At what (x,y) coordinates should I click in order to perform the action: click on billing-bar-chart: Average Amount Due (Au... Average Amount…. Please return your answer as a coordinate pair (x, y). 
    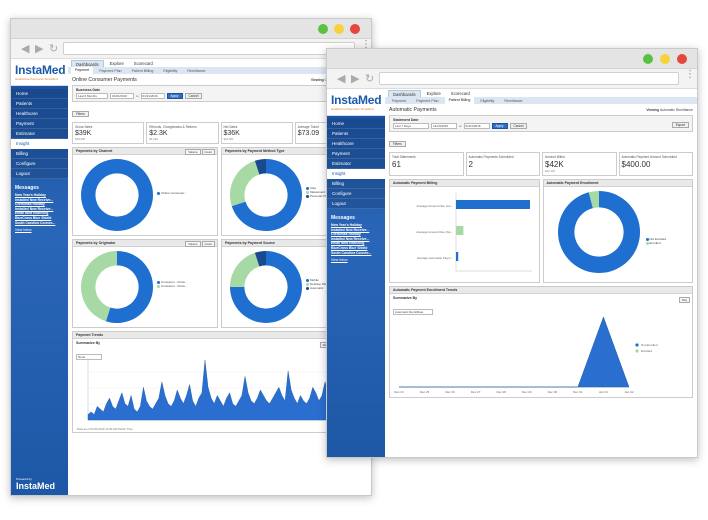
    Looking at the image, I should click on (474, 232).